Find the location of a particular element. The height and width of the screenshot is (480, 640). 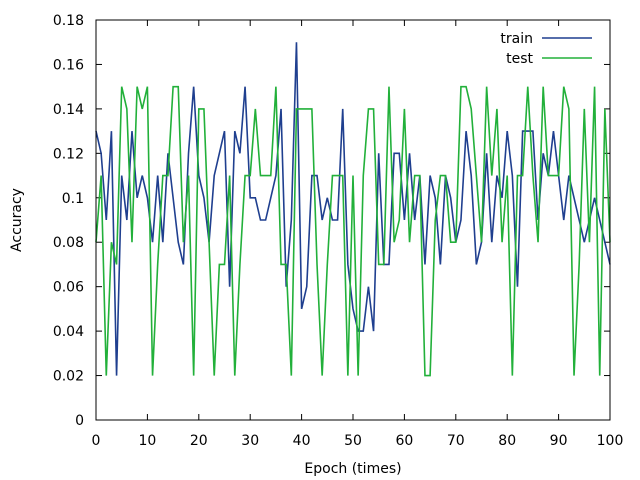

x-tick-label: 0 is located at coordinates (96, 441).